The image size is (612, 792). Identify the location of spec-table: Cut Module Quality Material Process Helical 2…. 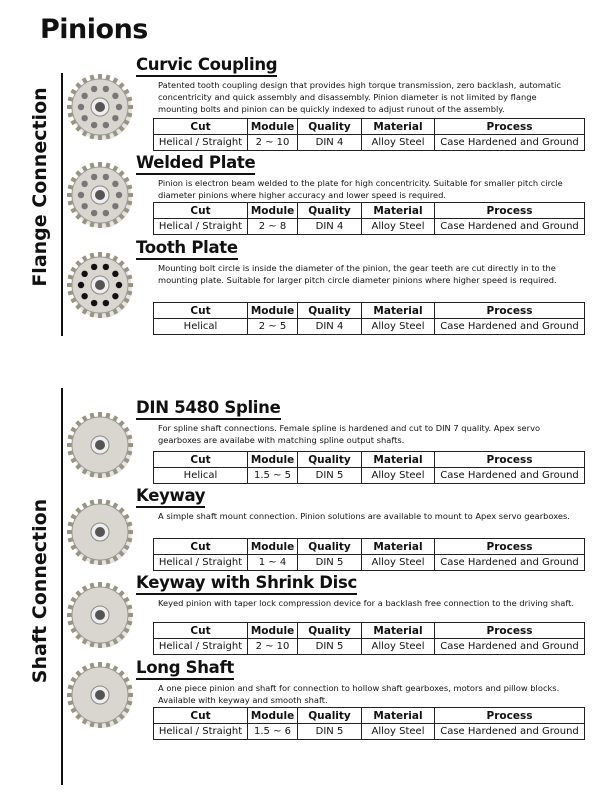
(369, 318).